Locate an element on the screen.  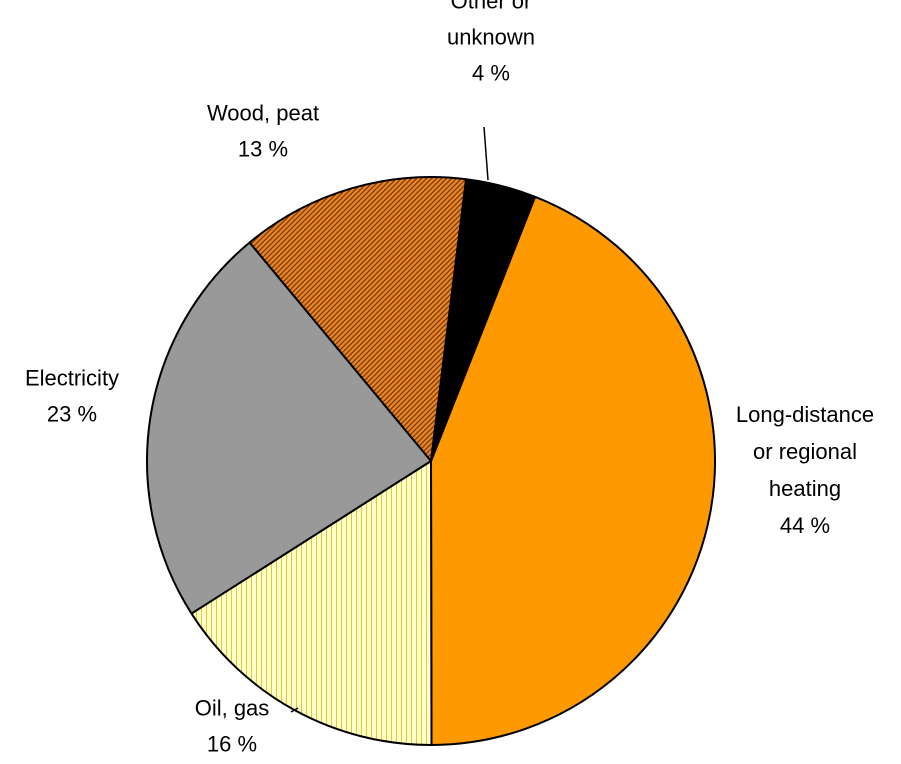
pie-slice-other-or-unknown is located at coordinates (483, 320).